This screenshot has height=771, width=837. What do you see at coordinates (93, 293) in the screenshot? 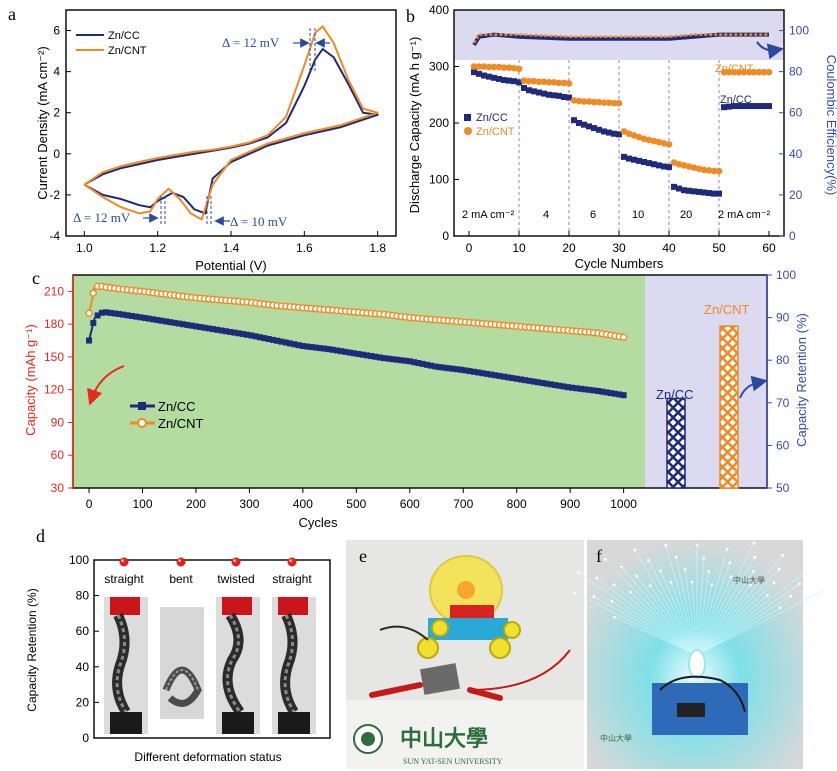
I see `point-cnt` at bounding box center [93, 293].